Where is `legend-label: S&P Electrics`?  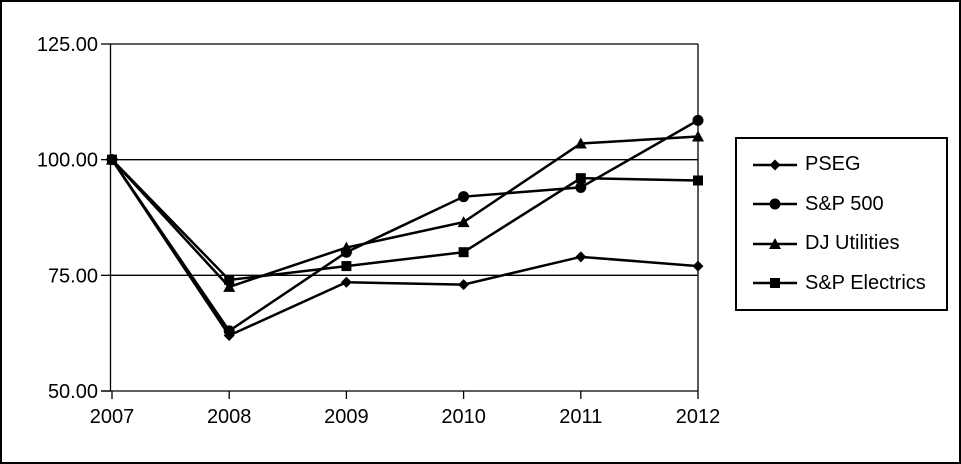 legend-label: S&P Electrics is located at coordinates (865, 282).